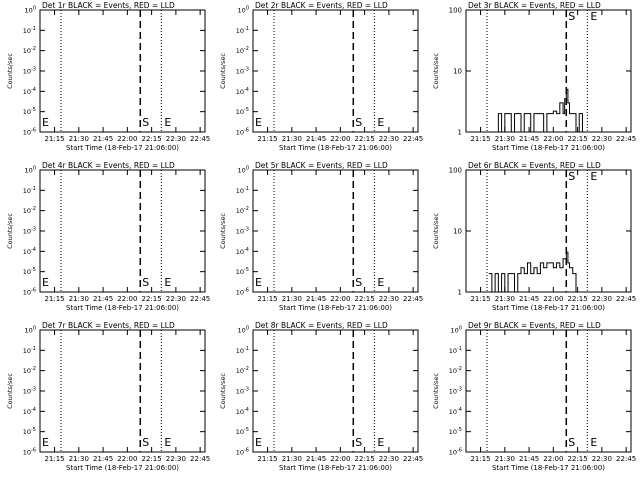  I want to click on chart-title: Det 5r BLACK = Events, RED = LLD, so click(321, 165).